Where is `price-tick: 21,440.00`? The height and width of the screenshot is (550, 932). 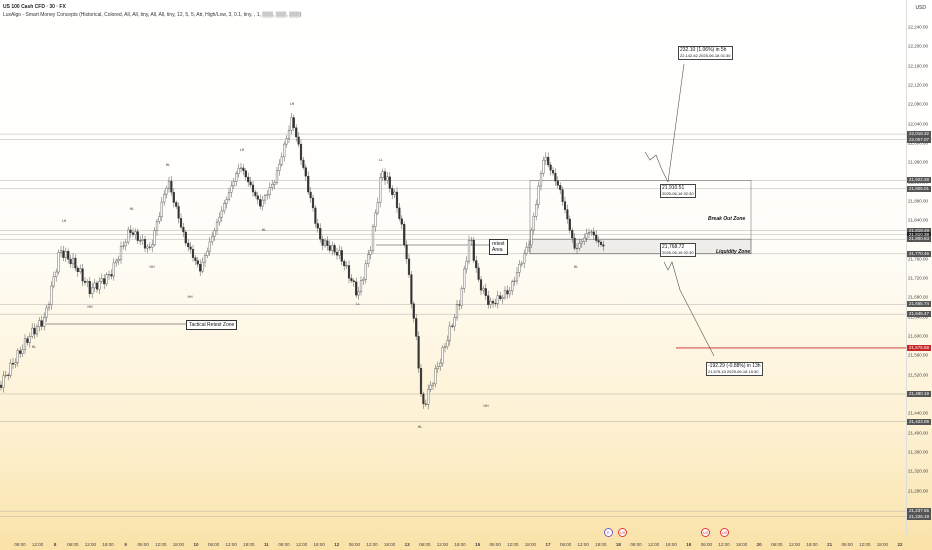
price-tick: 21,440.00 is located at coordinates (918, 413).